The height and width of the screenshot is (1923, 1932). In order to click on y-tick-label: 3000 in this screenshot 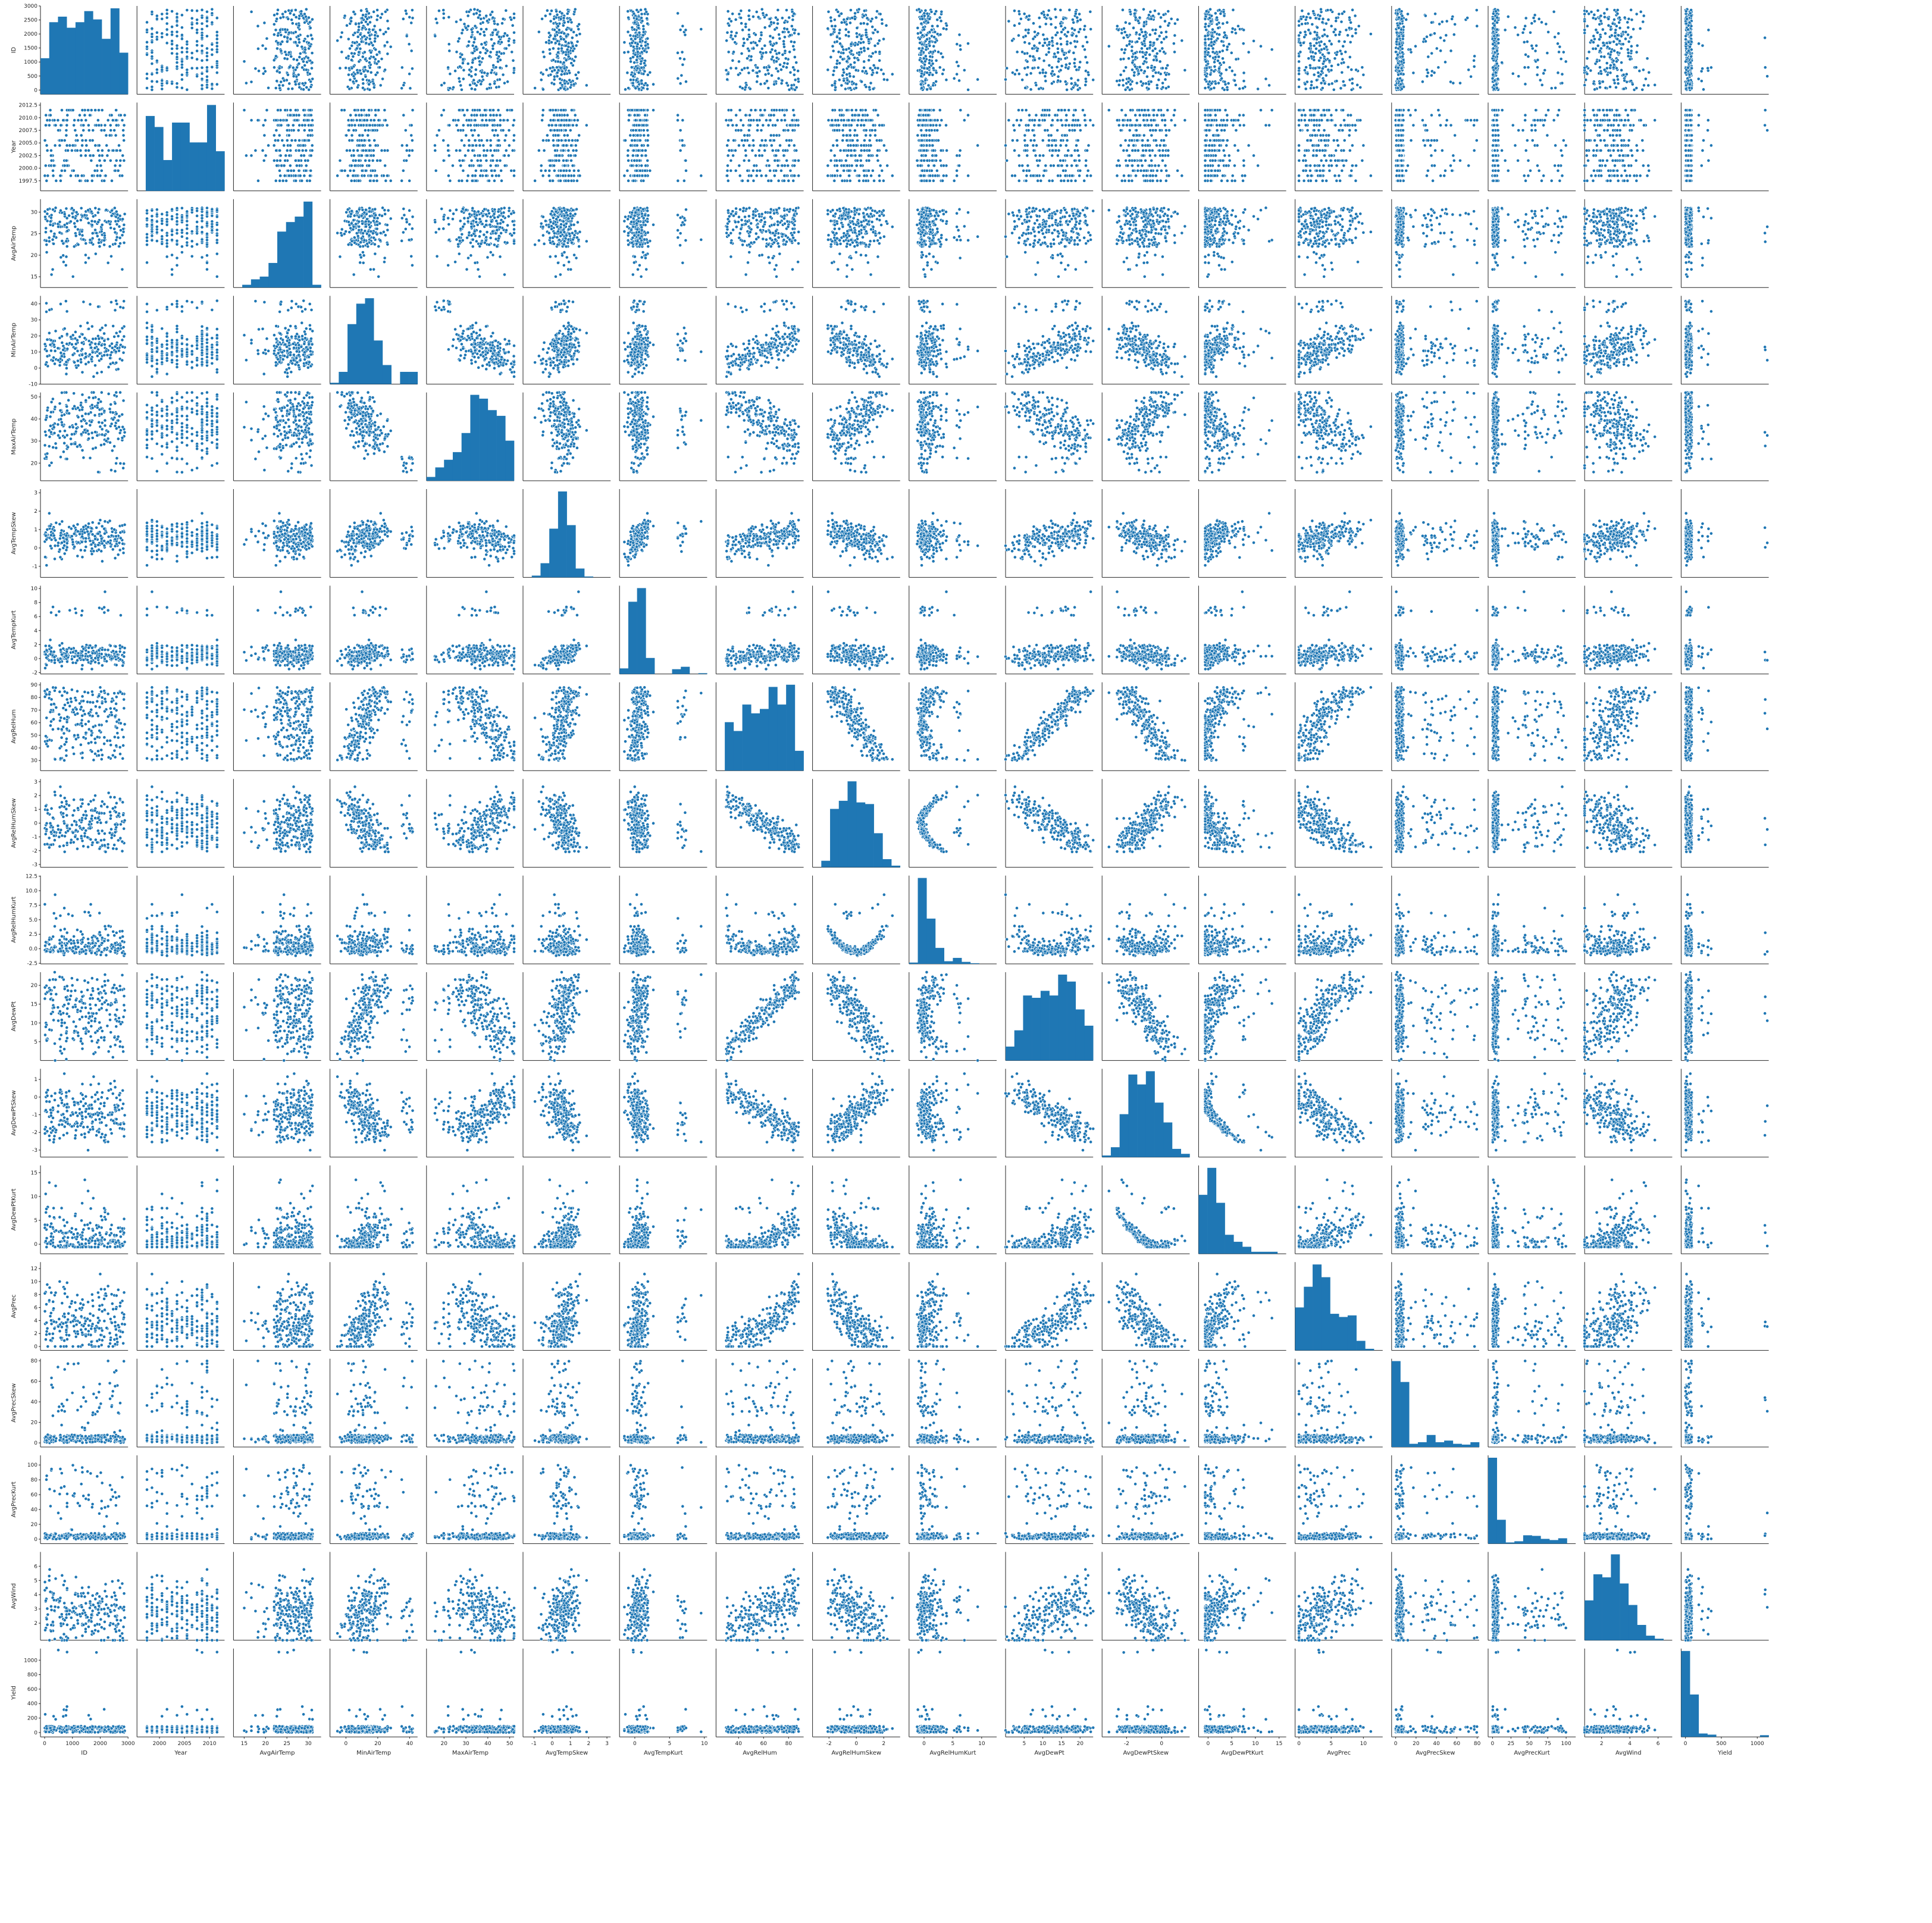, I will do `click(31, 7)`.